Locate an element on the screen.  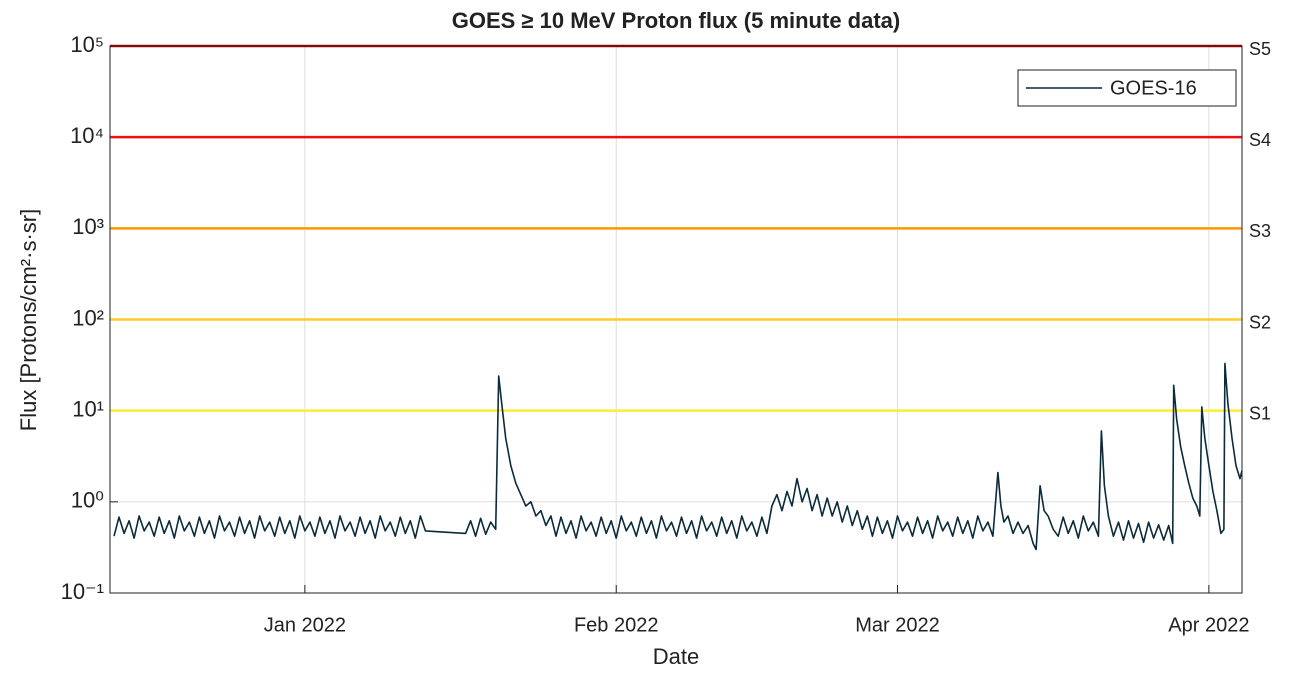
y-tick-label: 10⁻¹ is located at coordinates (82, 591).